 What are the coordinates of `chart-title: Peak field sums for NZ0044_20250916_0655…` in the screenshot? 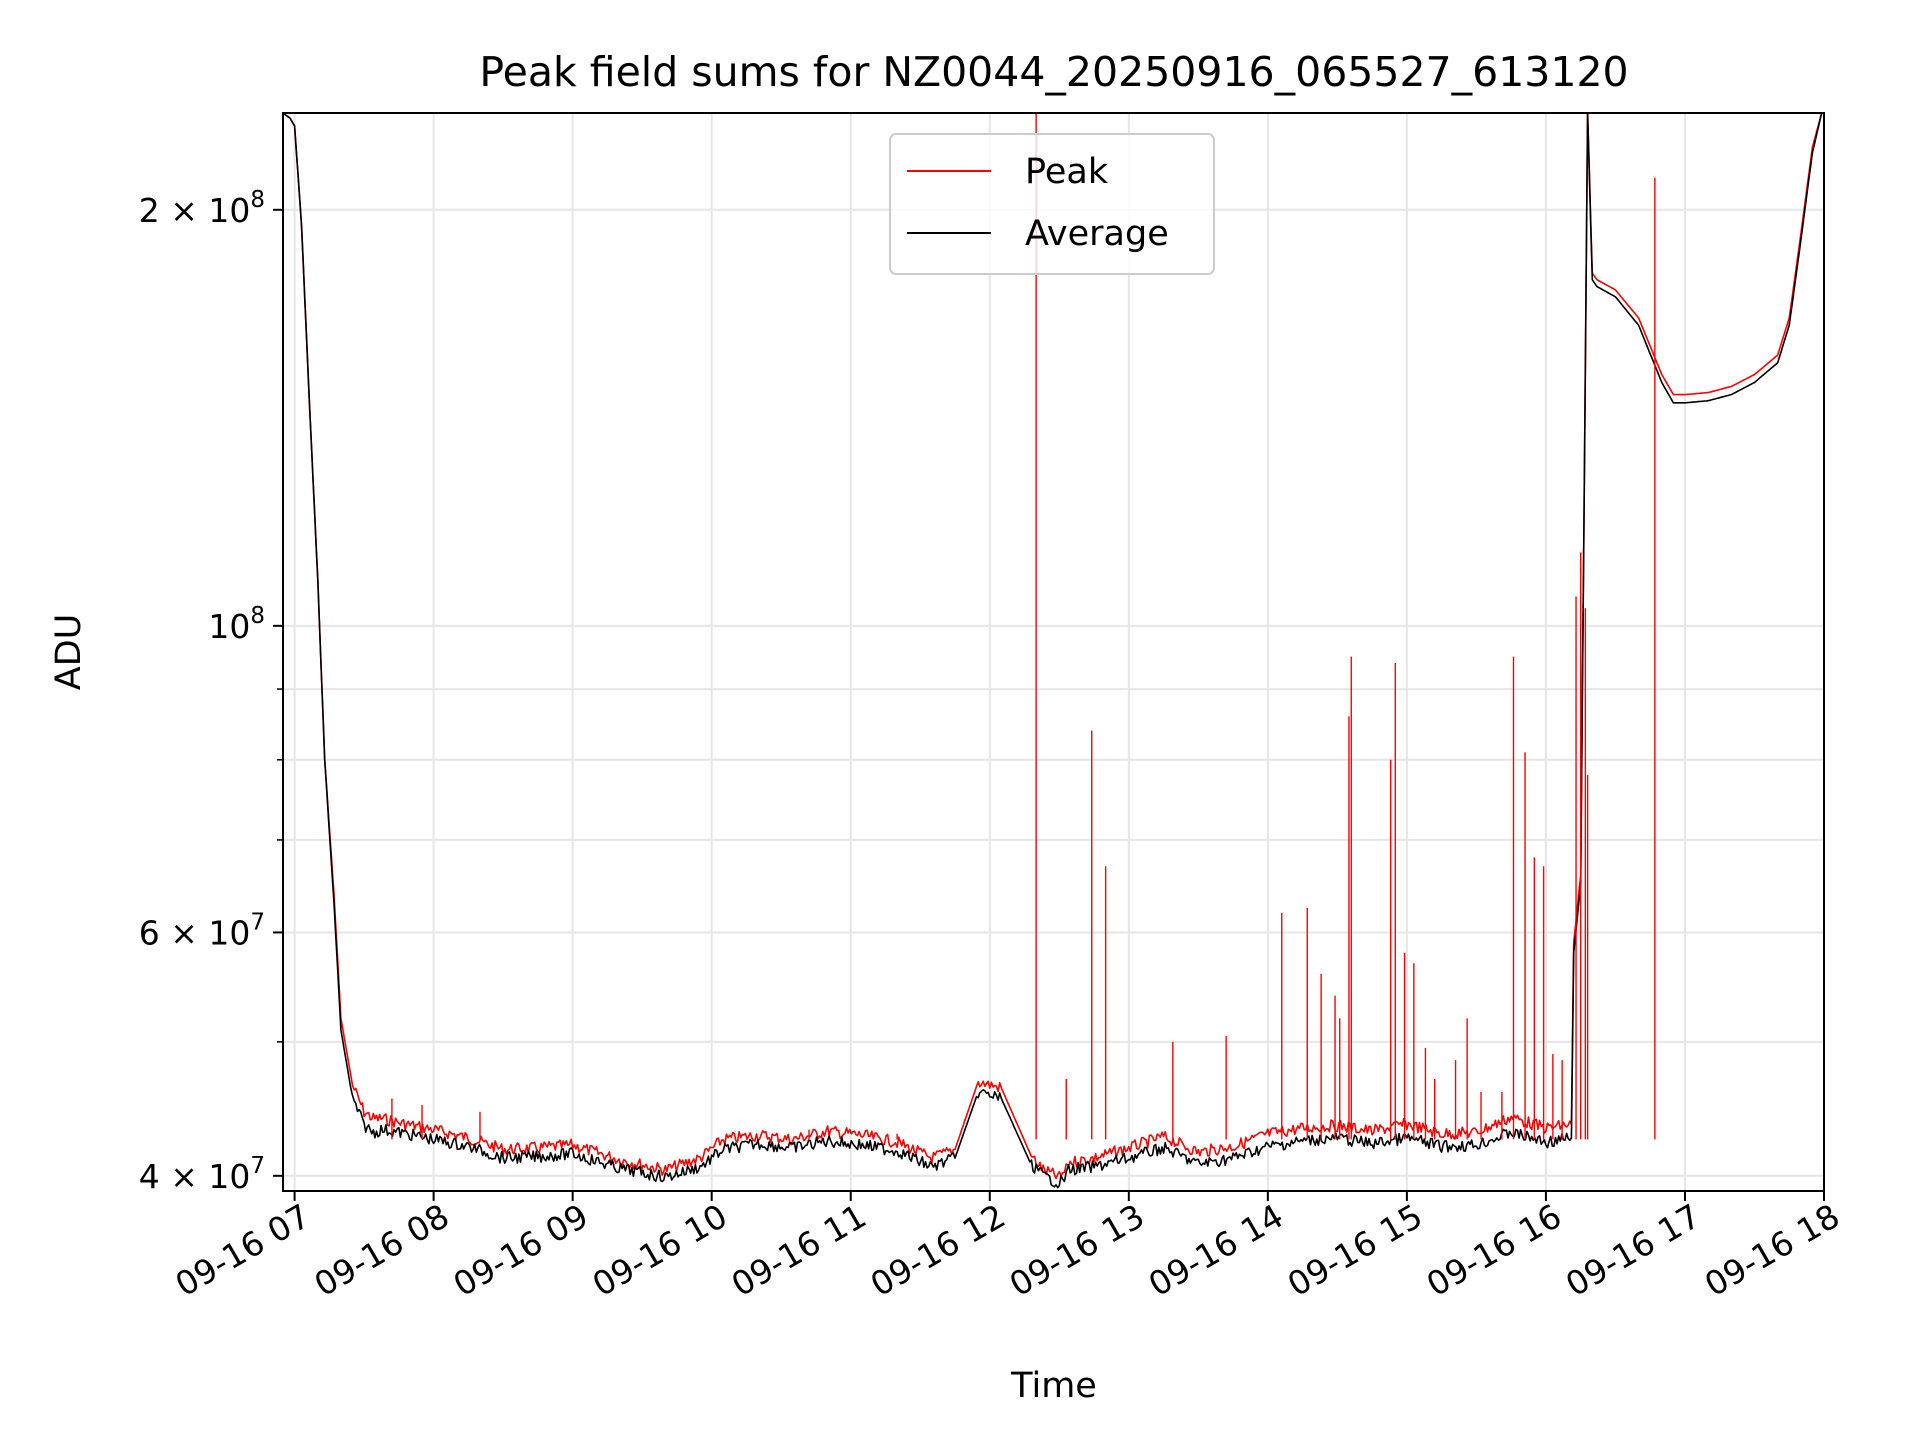 It's located at (1053, 72).